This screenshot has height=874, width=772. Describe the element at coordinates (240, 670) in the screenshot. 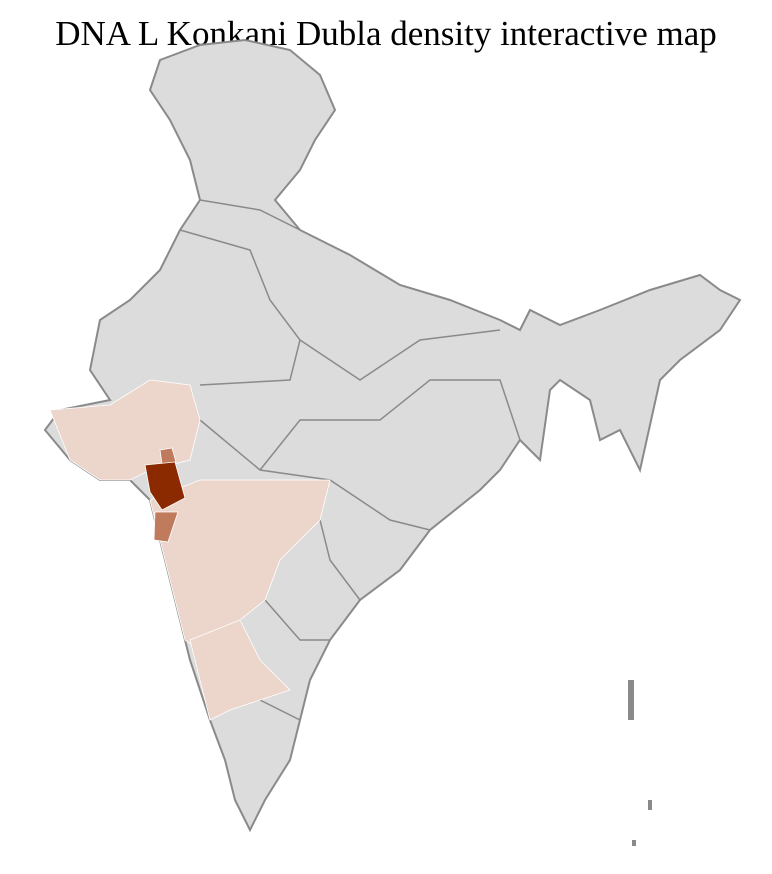

I see `region-karnataka-low` at that location.